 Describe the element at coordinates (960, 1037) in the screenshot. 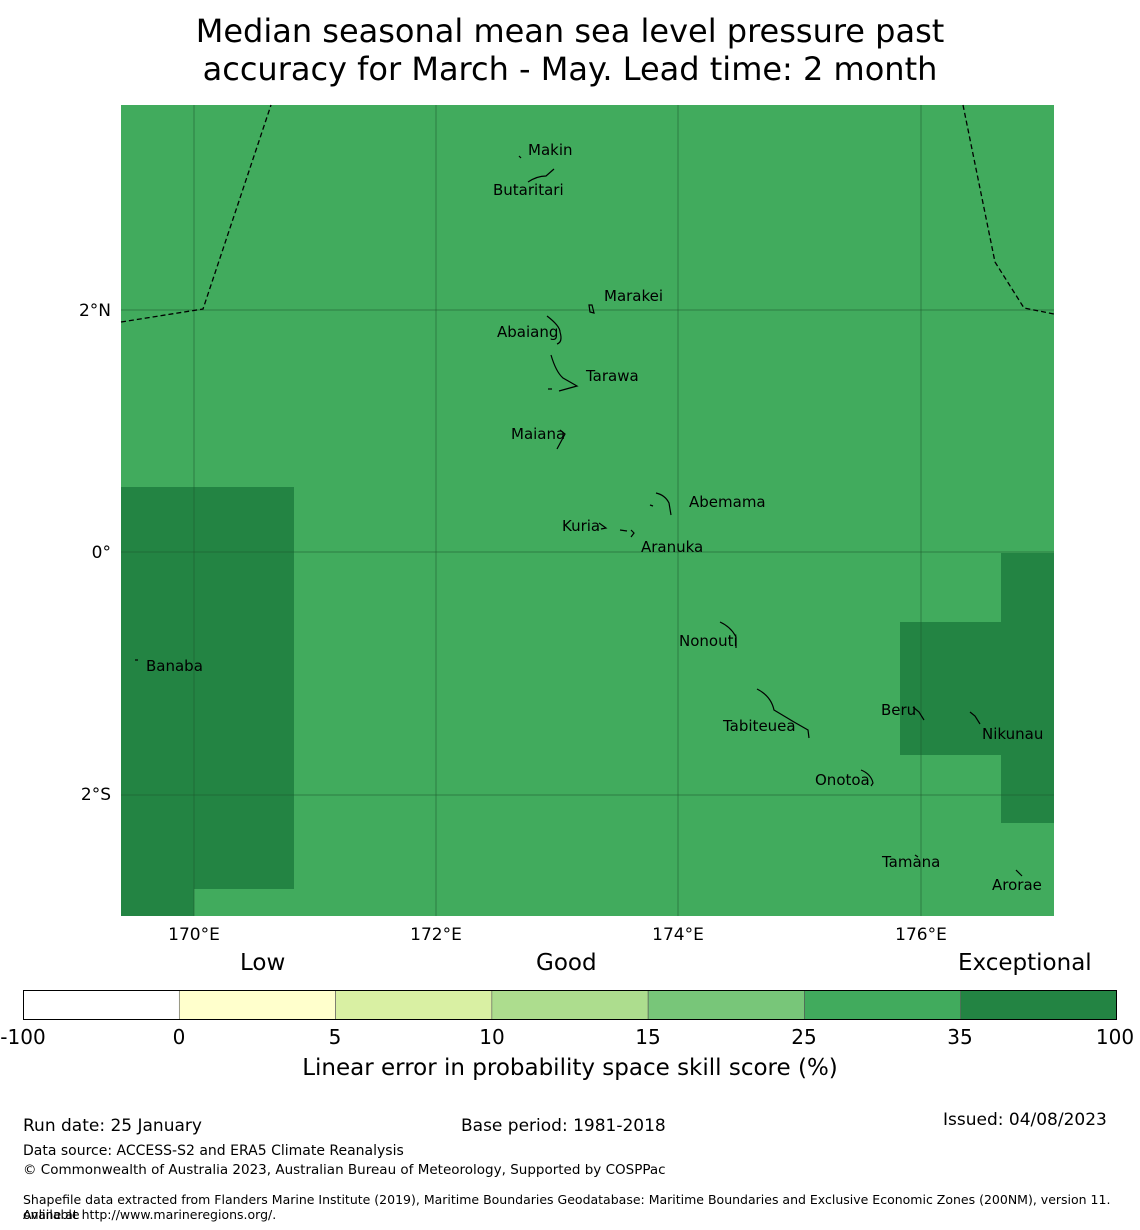

I see `colorbar-tick: 35` at that location.